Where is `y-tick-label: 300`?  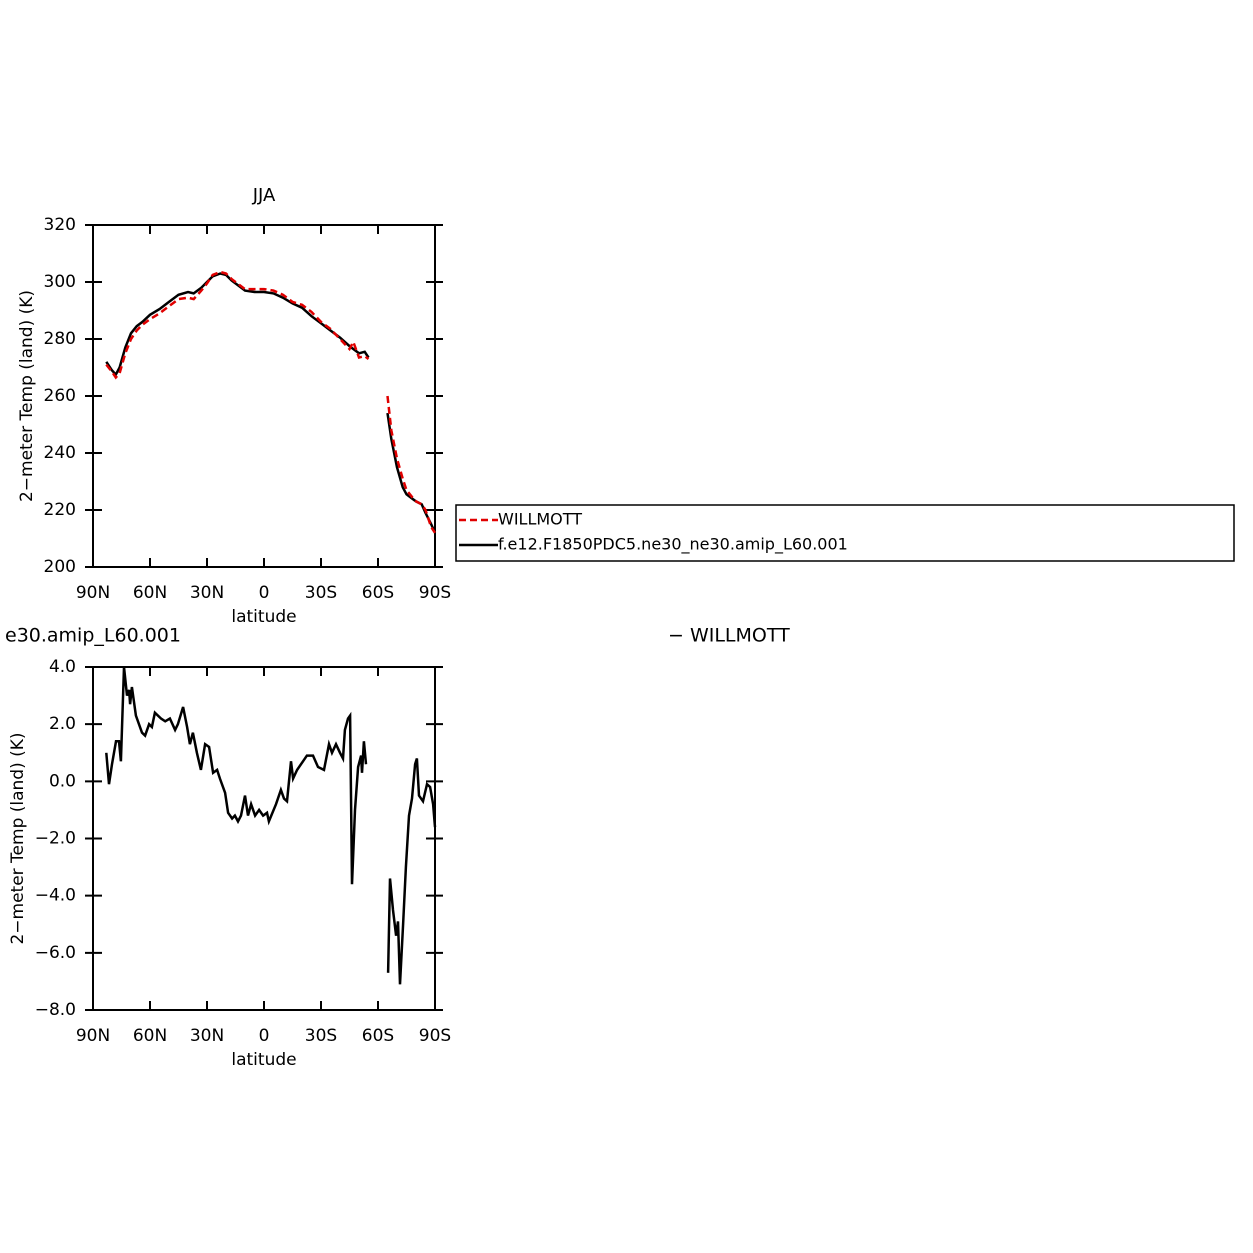
y-tick-label: 300 is located at coordinates (60, 282).